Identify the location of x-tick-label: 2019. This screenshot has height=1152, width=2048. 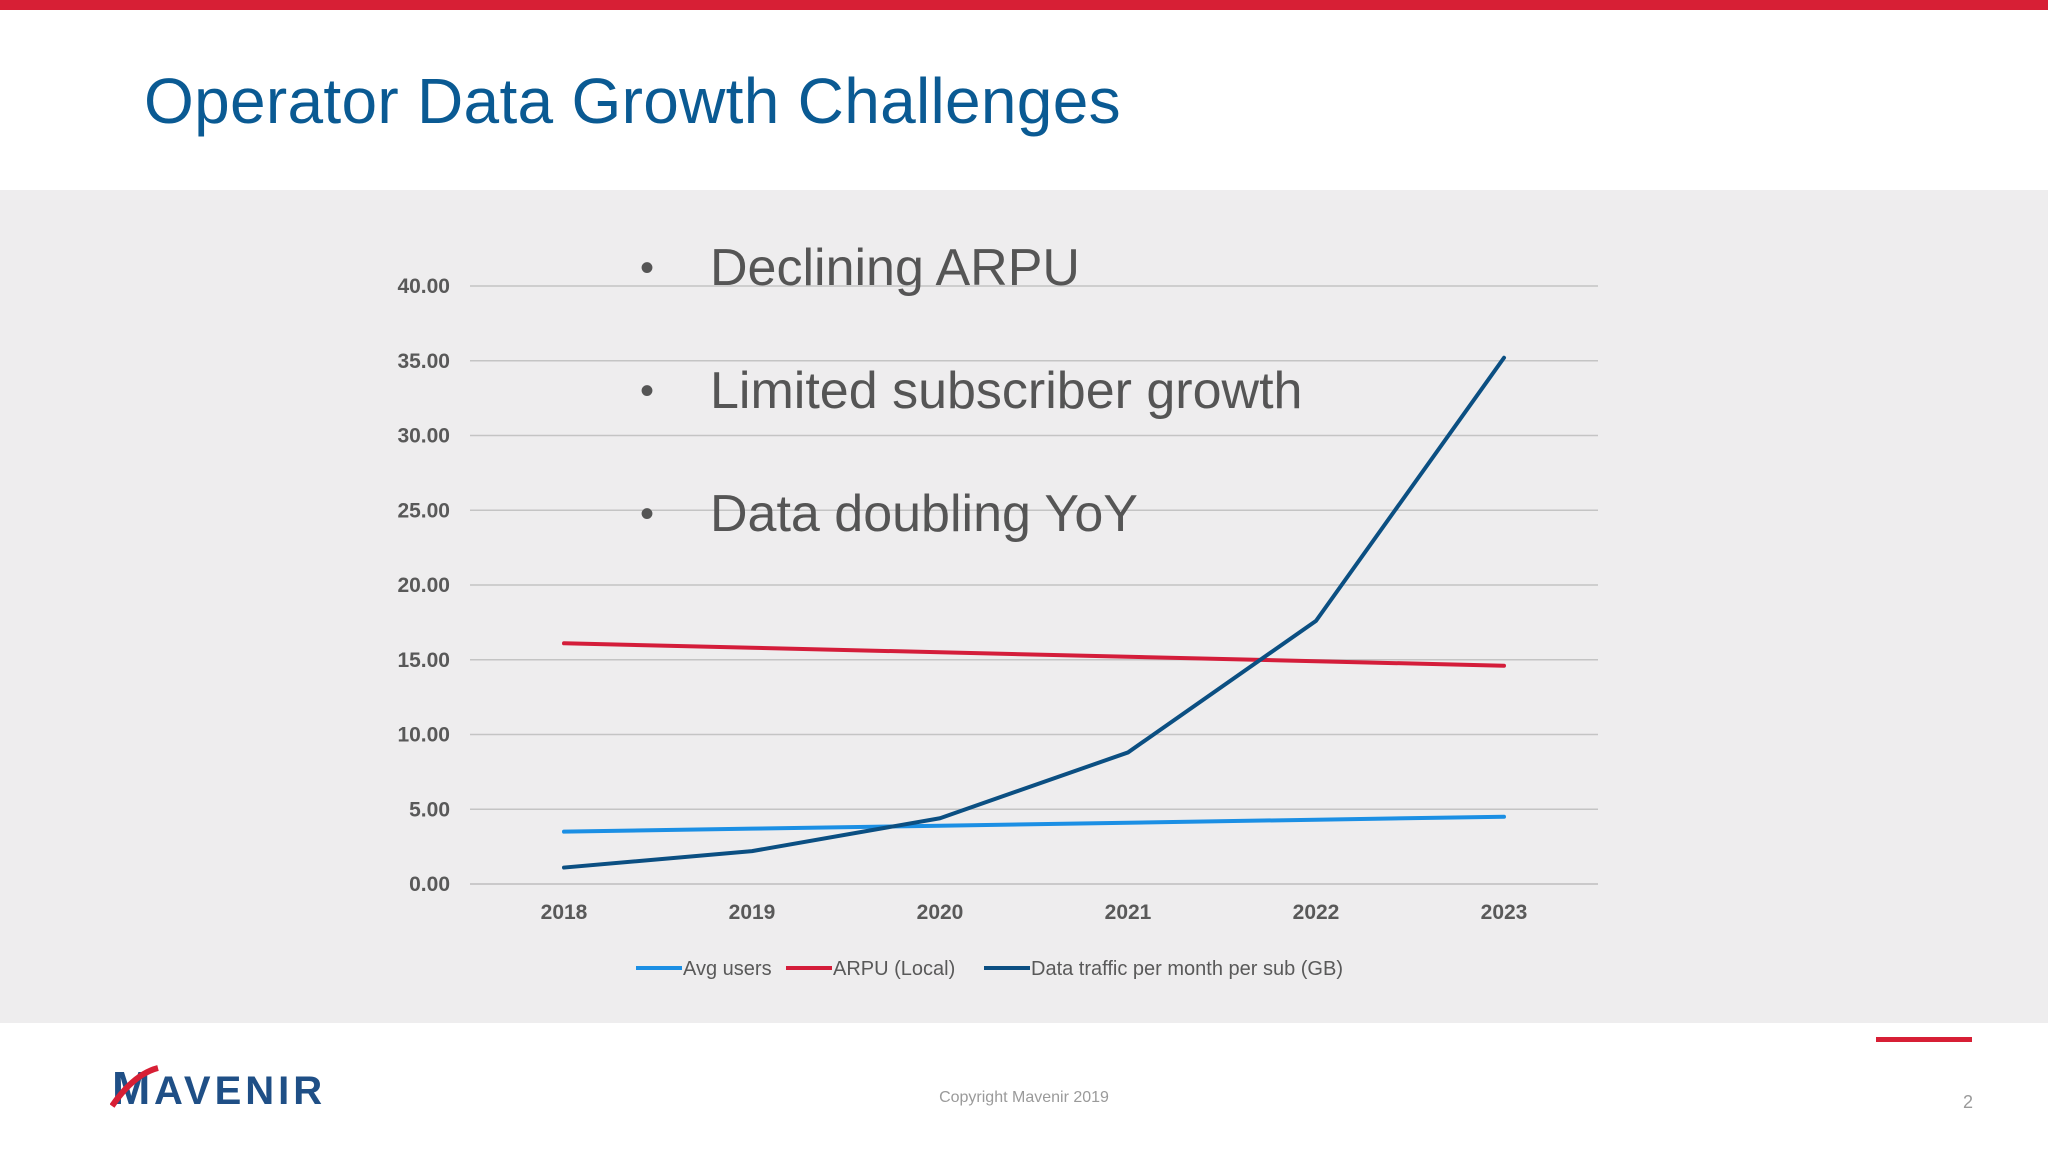
(752, 912).